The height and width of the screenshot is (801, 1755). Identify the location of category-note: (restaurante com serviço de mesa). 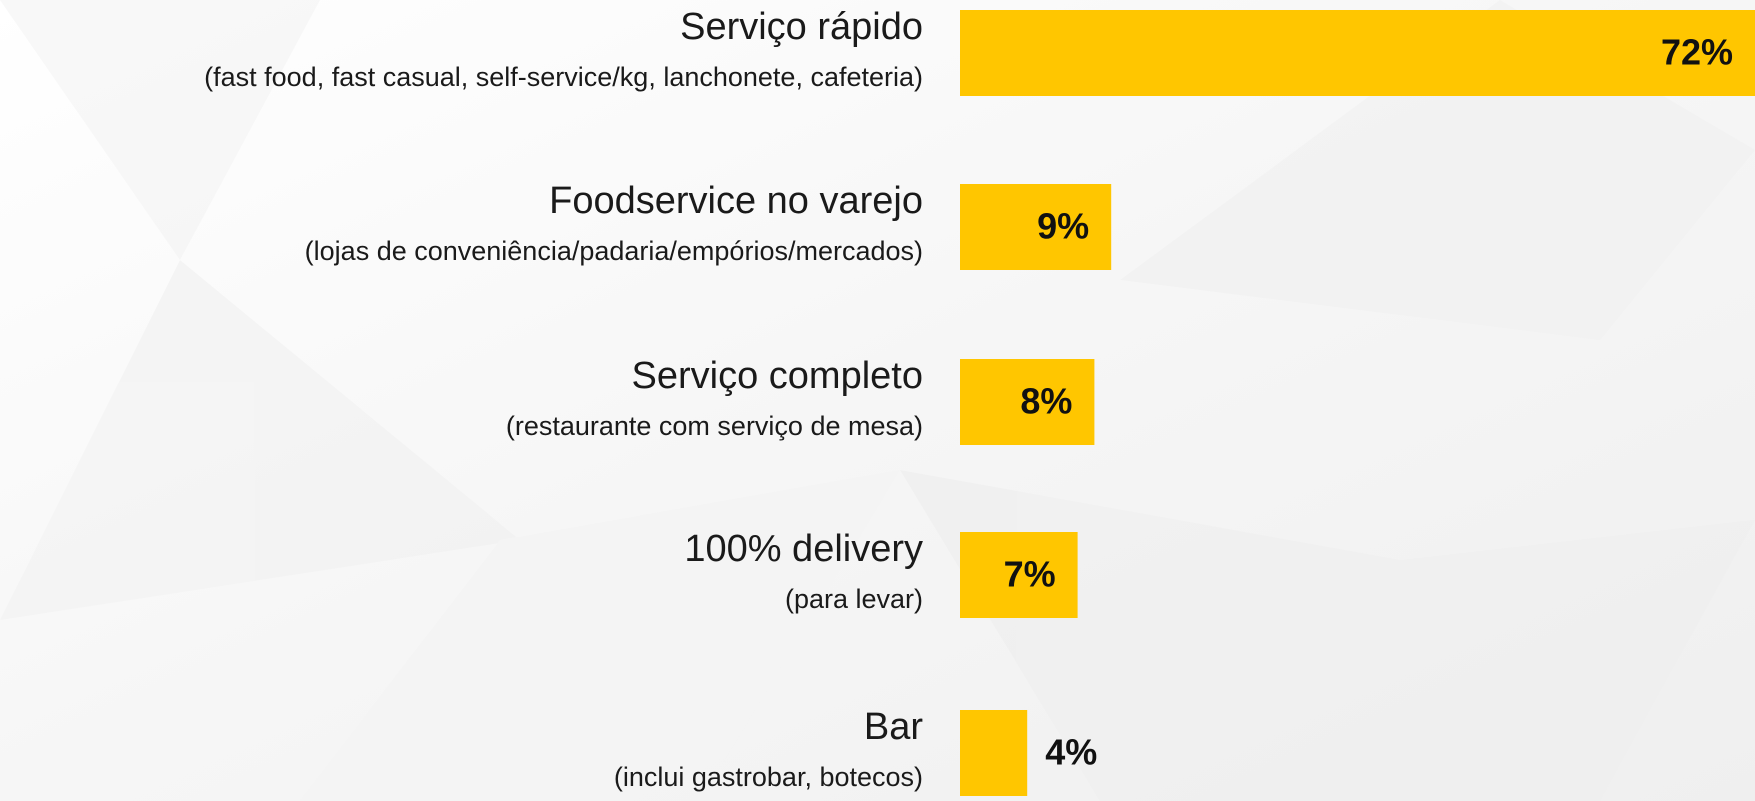
(714, 426).